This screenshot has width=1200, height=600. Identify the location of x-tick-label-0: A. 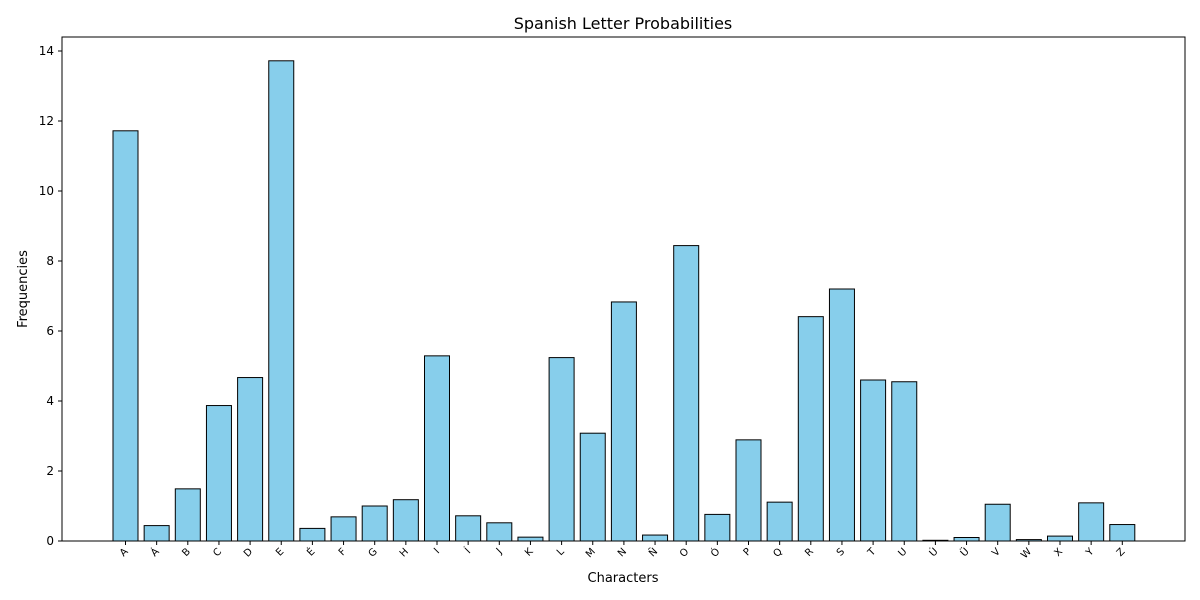
(124, 552).